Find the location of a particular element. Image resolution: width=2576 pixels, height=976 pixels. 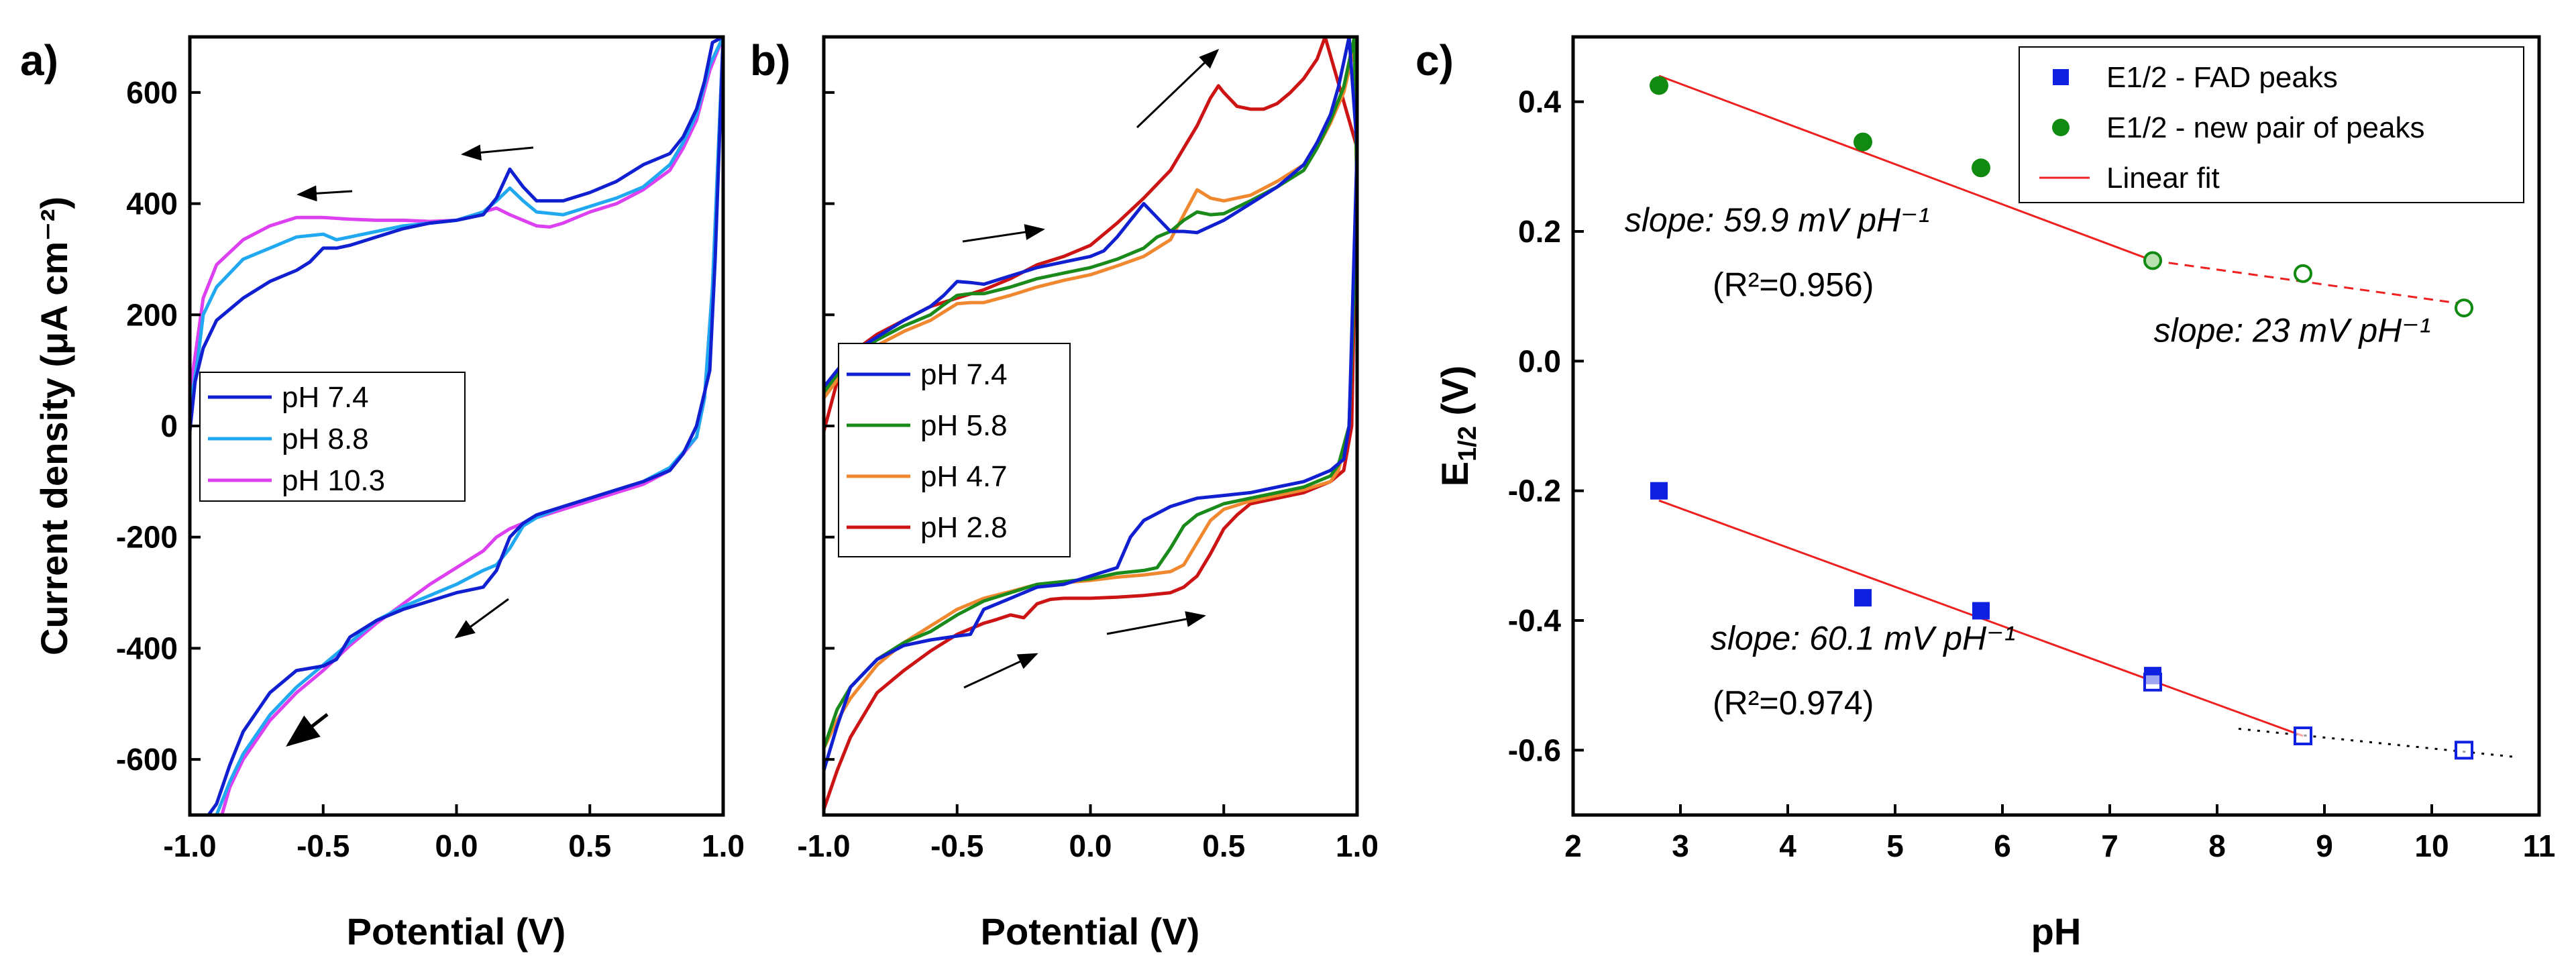

annotation: (R²=0.956) is located at coordinates (1793, 285).